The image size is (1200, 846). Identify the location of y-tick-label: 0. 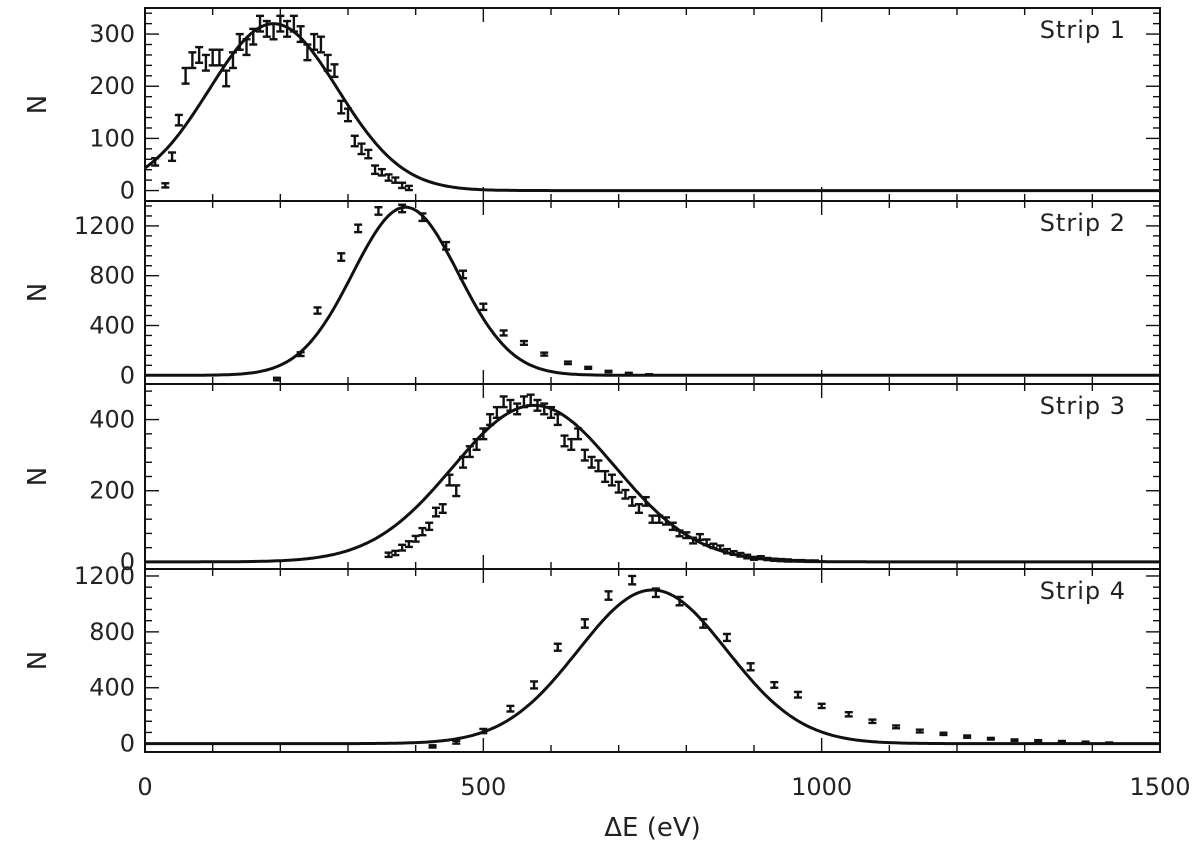
(127, 562).